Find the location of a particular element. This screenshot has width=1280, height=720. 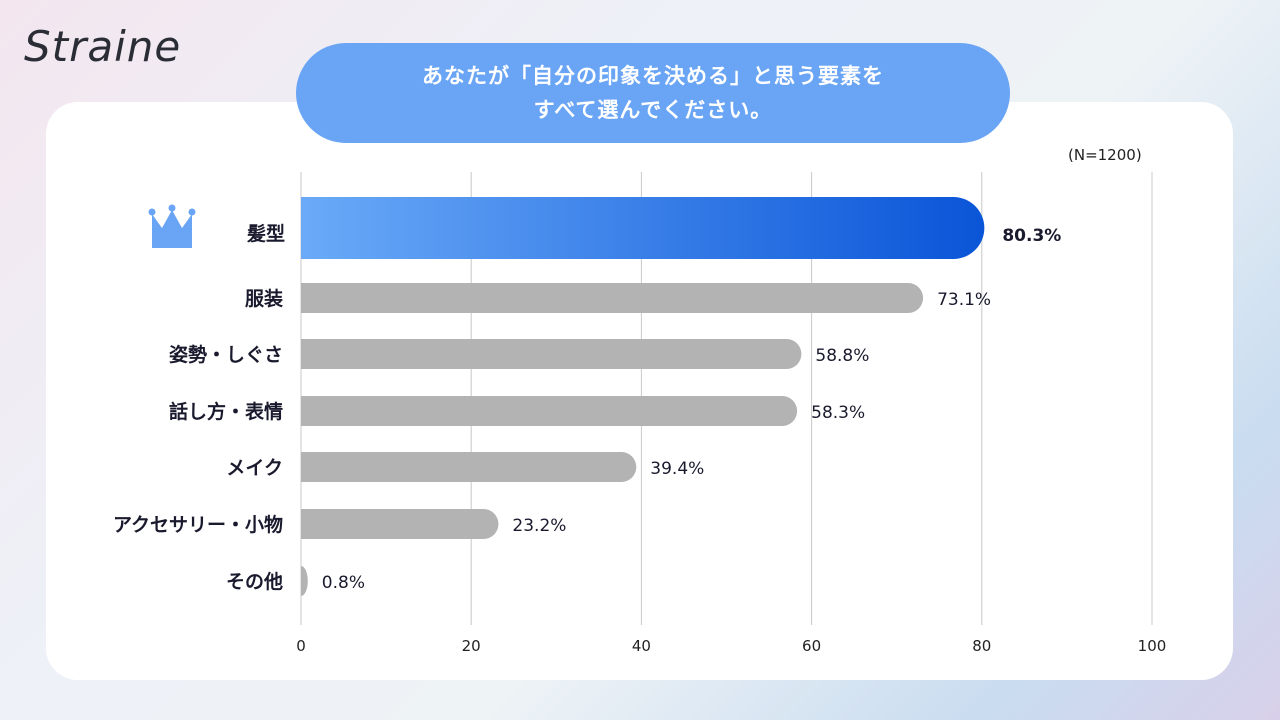

value-label: 23.2% is located at coordinates (539, 526).